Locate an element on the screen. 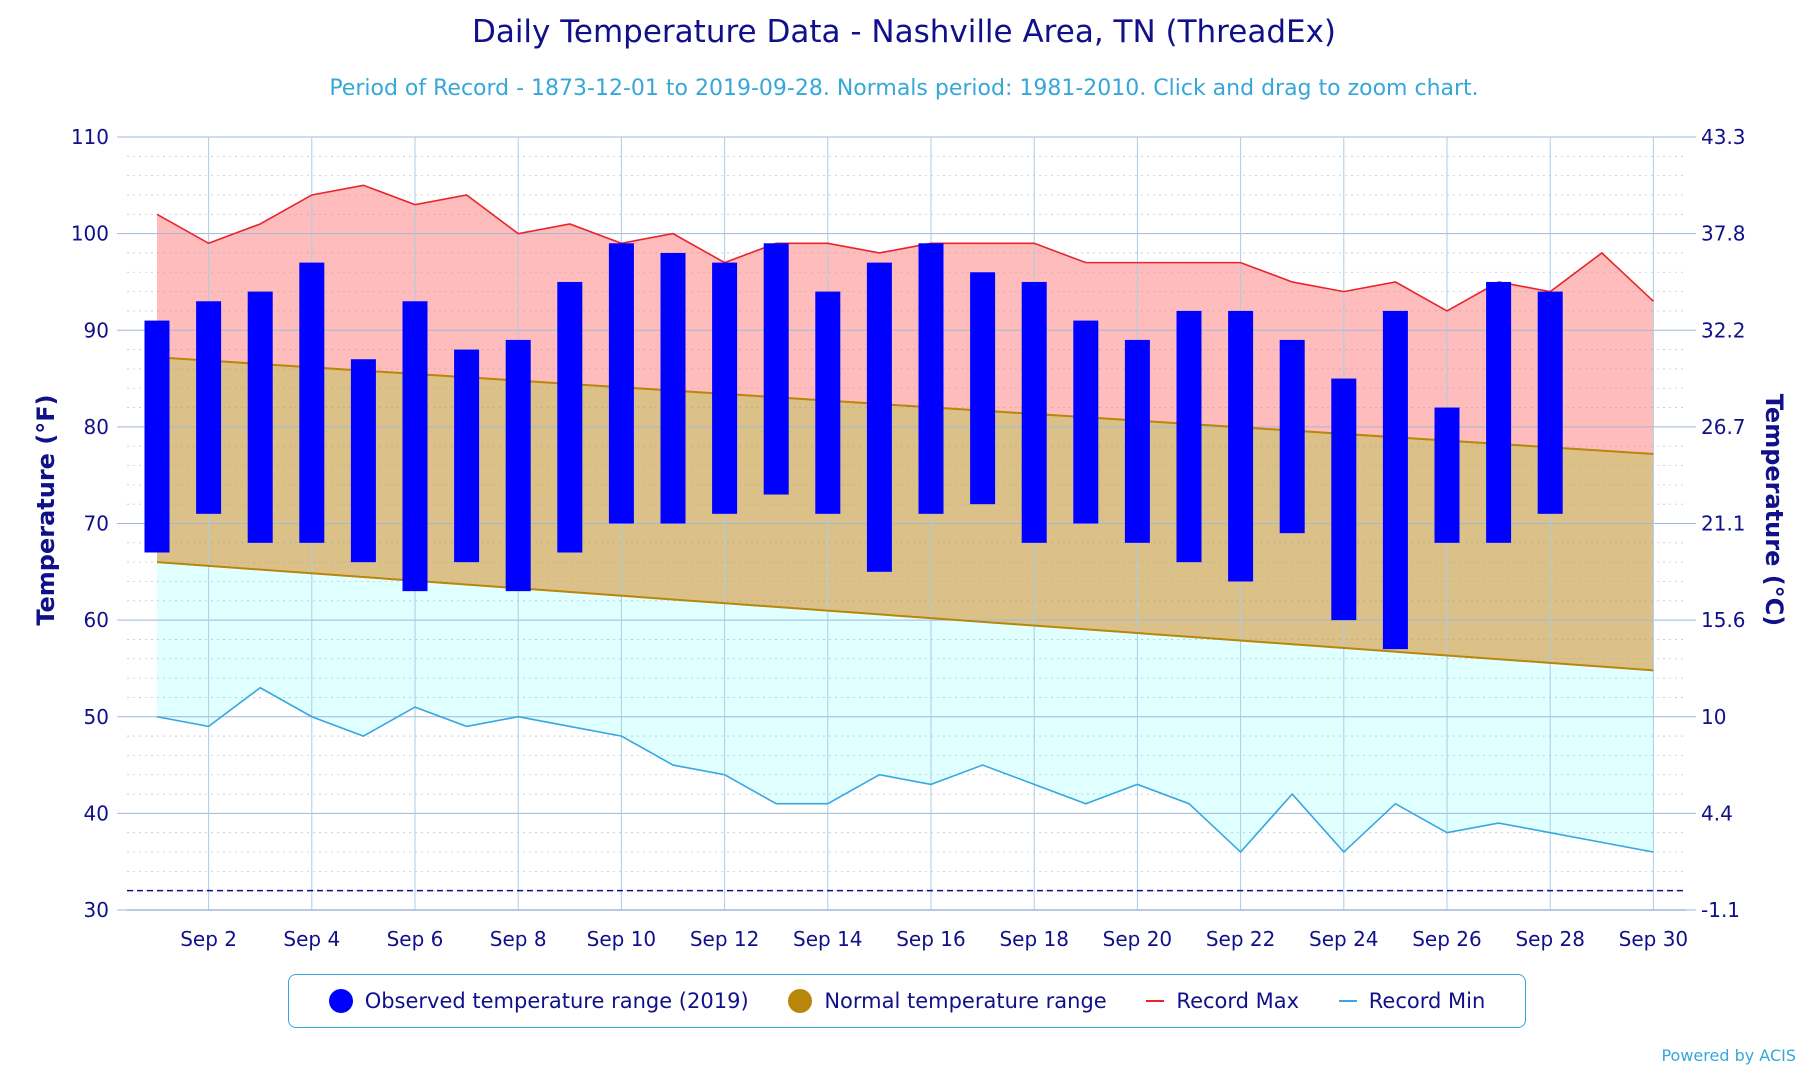  y-axis-label-left: Temperature (°F) is located at coordinates (46, 510).